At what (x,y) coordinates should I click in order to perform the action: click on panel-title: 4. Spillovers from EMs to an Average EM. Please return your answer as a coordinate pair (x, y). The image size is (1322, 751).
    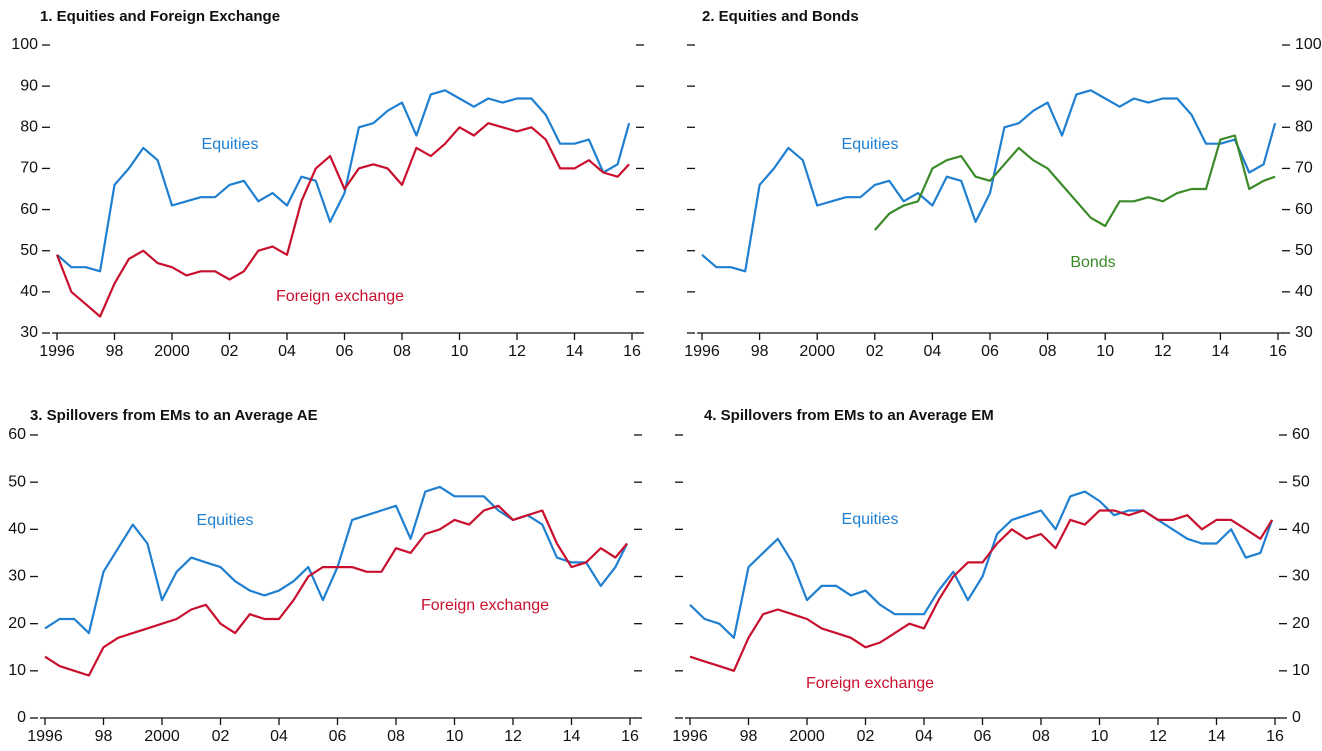
    Looking at the image, I should click on (849, 415).